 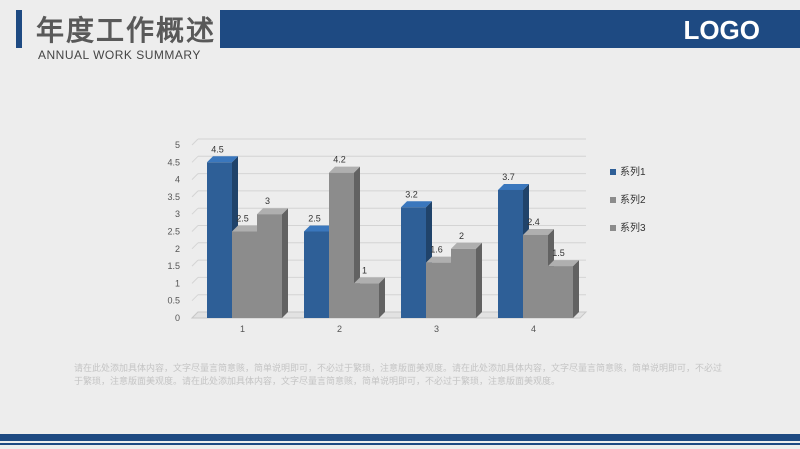 I want to click on title-accent-bar, so click(x=19, y=29).